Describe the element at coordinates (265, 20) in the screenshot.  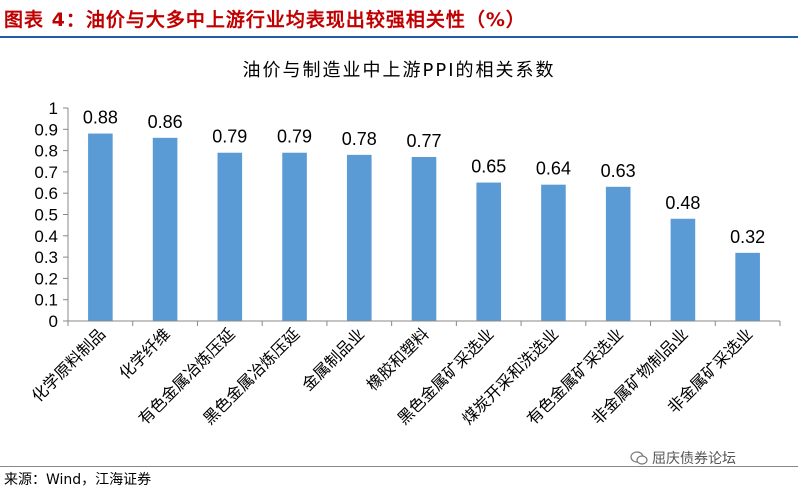
I see `figure-title: 图表 4：油价与大多中上游行业均表现出较强相关性（%）` at that location.